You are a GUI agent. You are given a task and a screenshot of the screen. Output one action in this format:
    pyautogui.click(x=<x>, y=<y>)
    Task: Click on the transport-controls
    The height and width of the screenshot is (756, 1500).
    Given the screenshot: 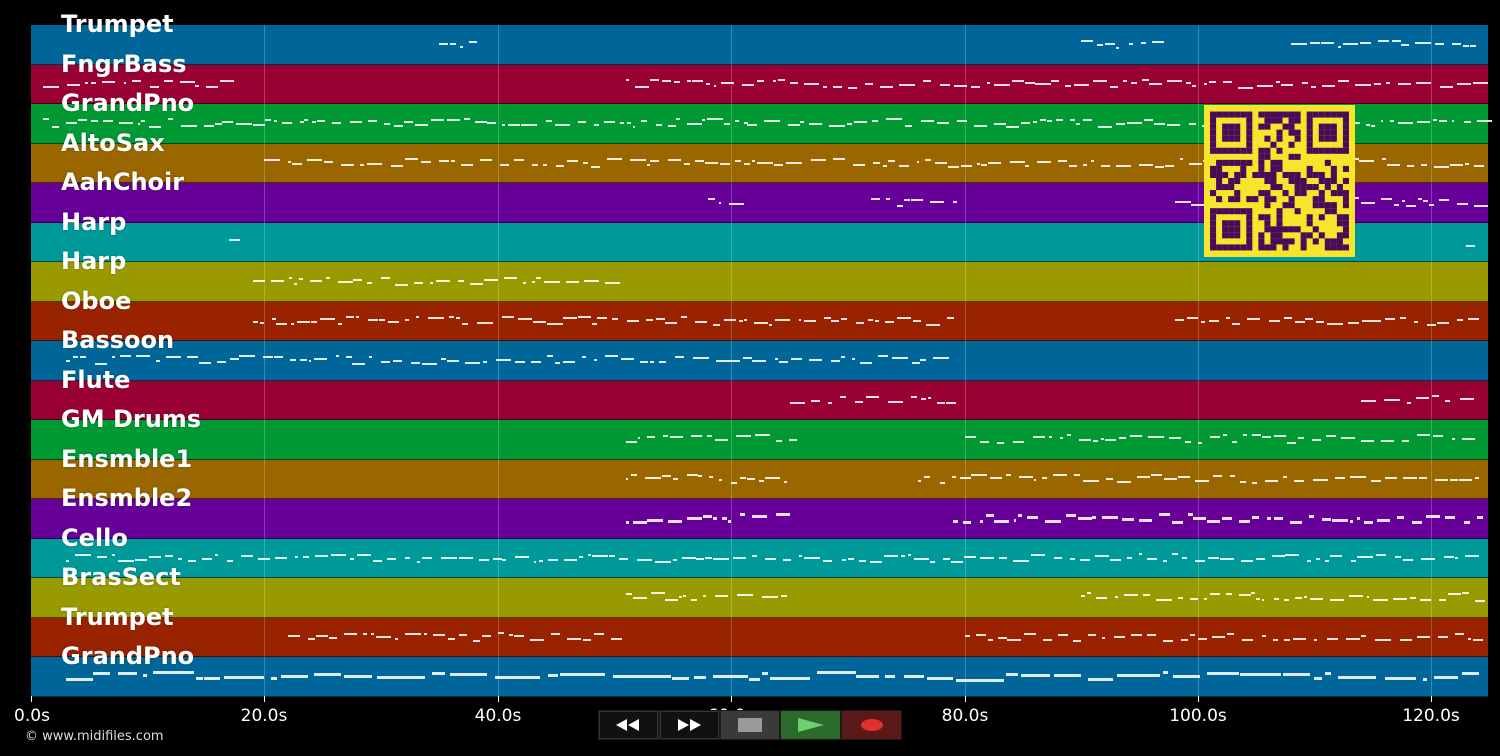 What is the action you would take?
    pyautogui.click(x=750, y=725)
    